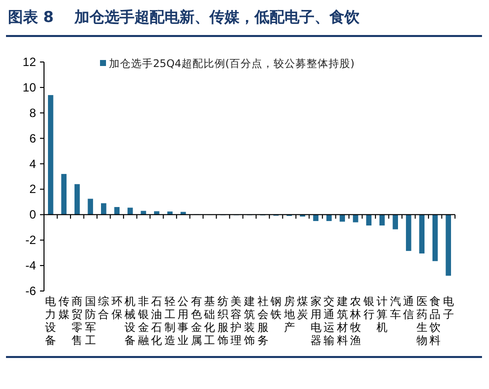  I want to click on x-tick-label: 医药生物, so click(422, 321).